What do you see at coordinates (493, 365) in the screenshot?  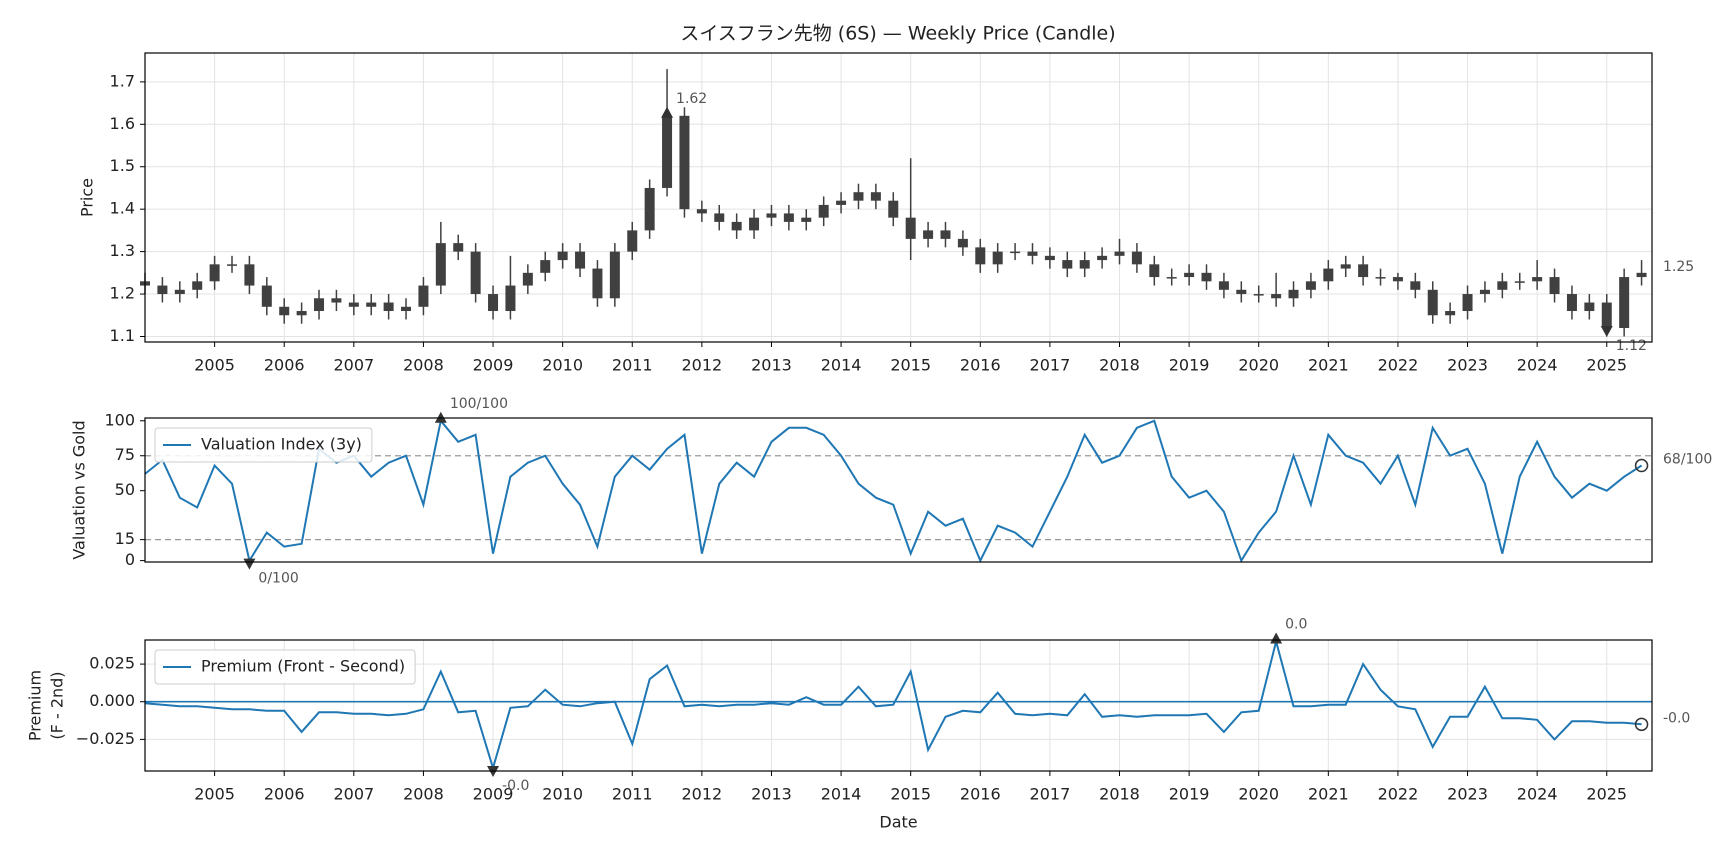 I see `x-tick-label: 2009` at bounding box center [493, 365].